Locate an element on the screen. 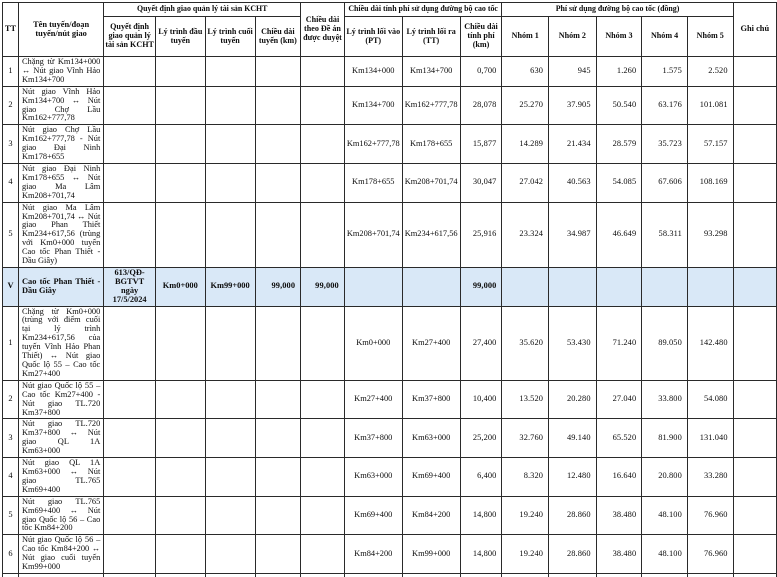 The width and height of the screenshot is (777, 577). cell-charged-length: 15,877 is located at coordinates (481, 144).